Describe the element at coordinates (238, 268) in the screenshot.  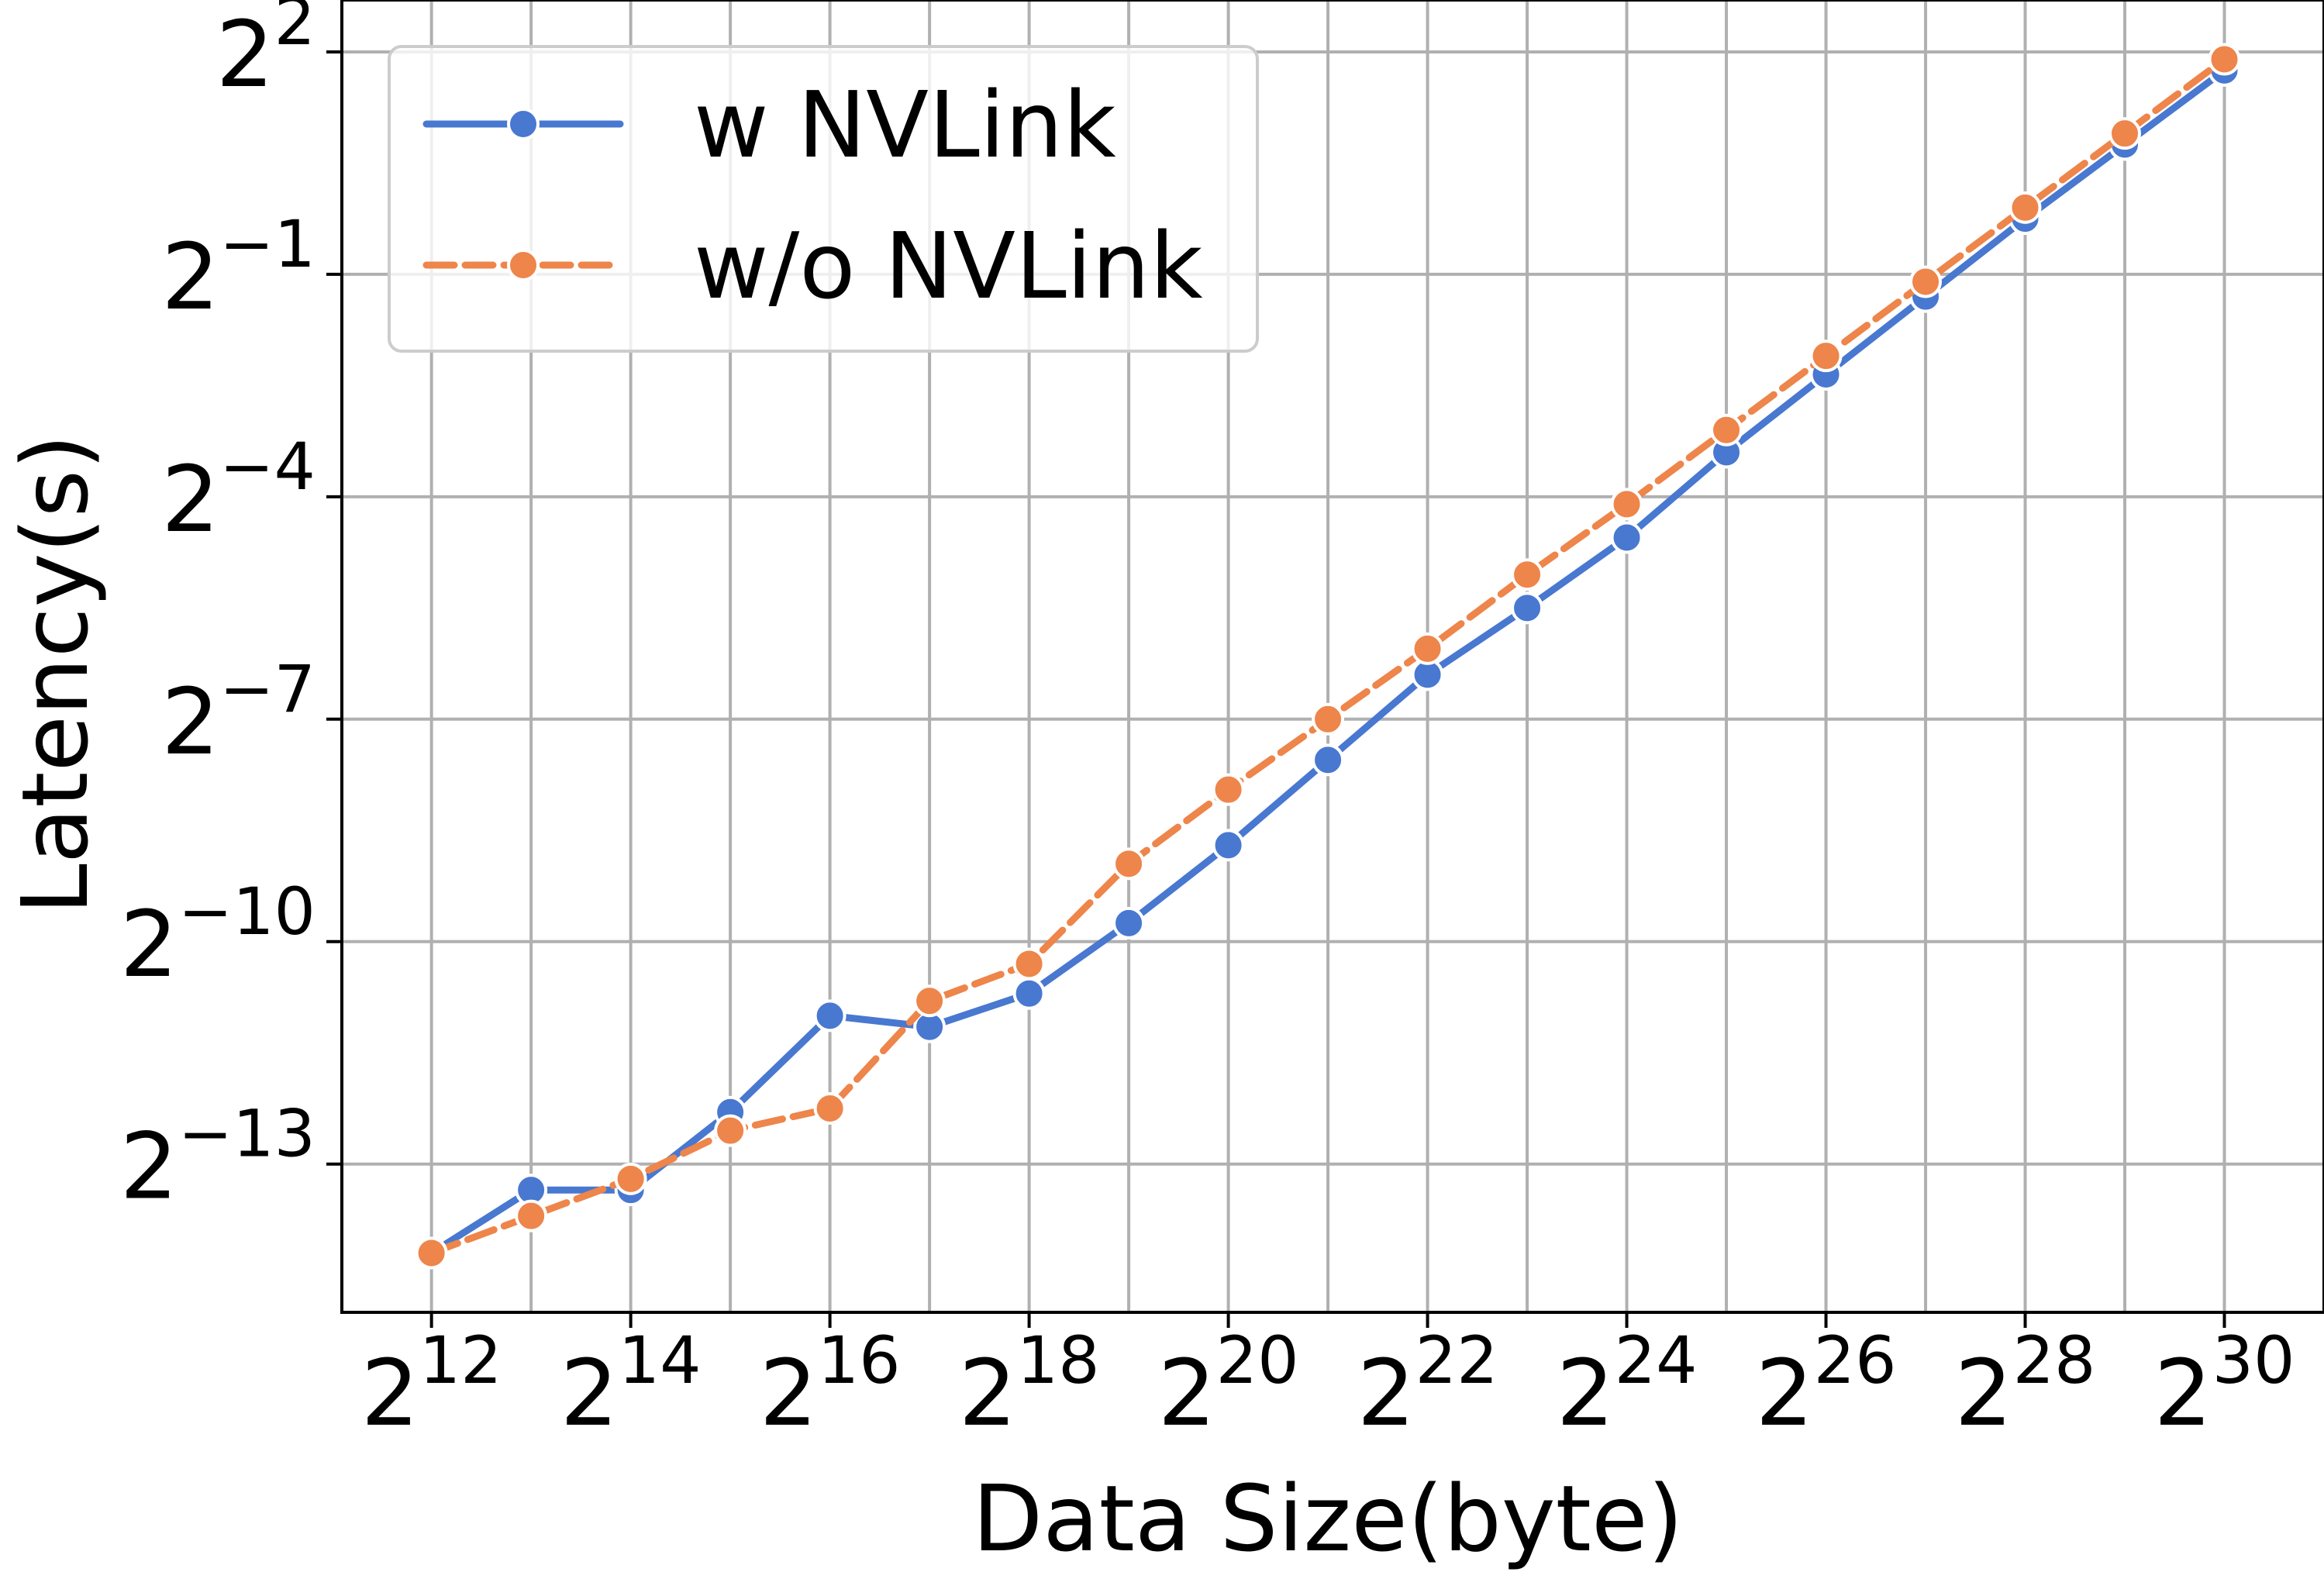
I see `y-tick-label: 2−1` at that location.